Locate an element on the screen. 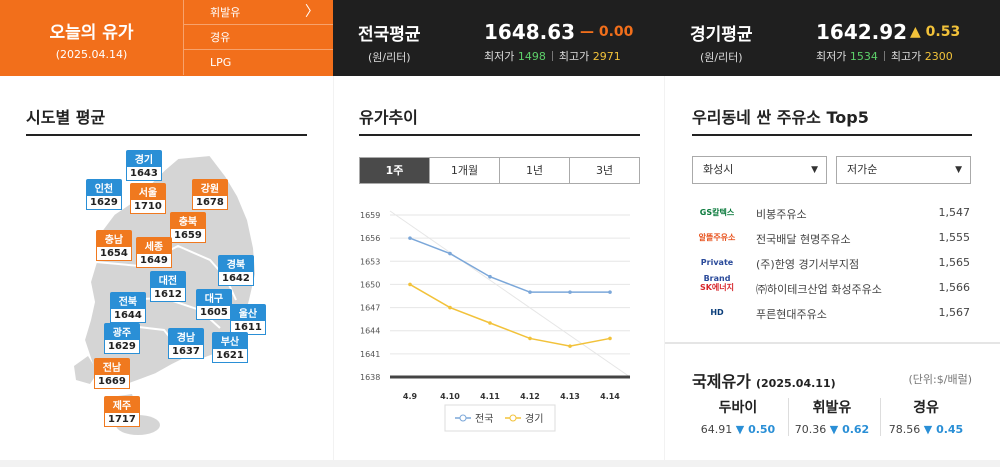 The width and height of the screenshot is (1000, 467). today-date: (2025.04.14) is located at coordinates (91, 54).